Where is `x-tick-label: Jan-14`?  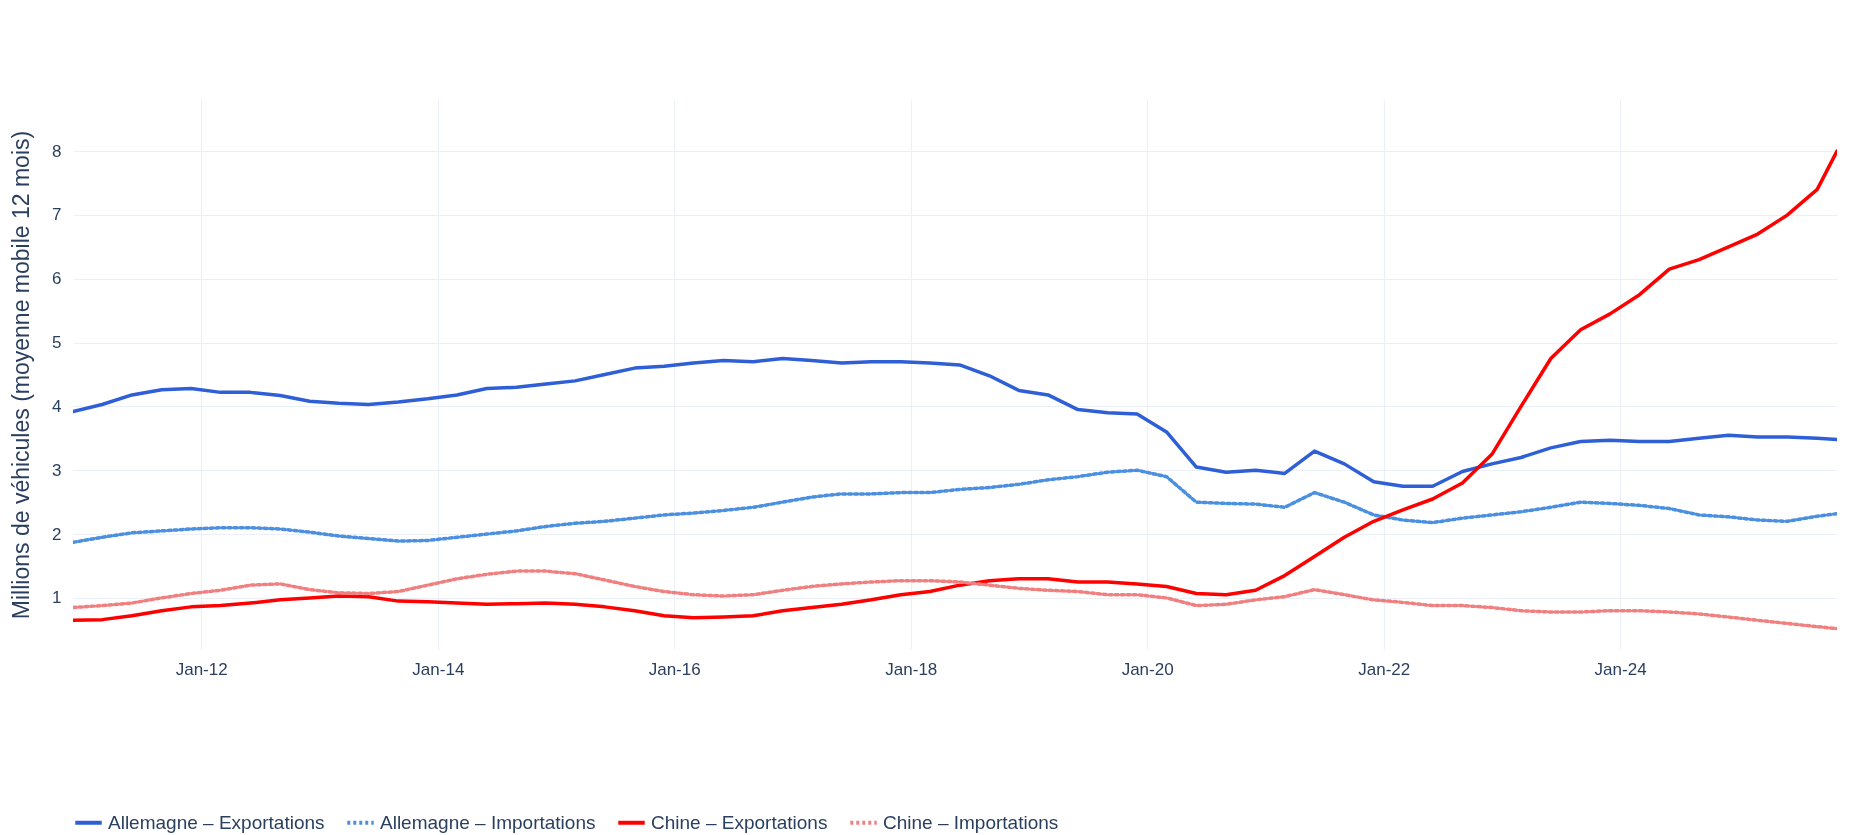
x-tick-label: Jan-14 is located at coordinates (438, 669).